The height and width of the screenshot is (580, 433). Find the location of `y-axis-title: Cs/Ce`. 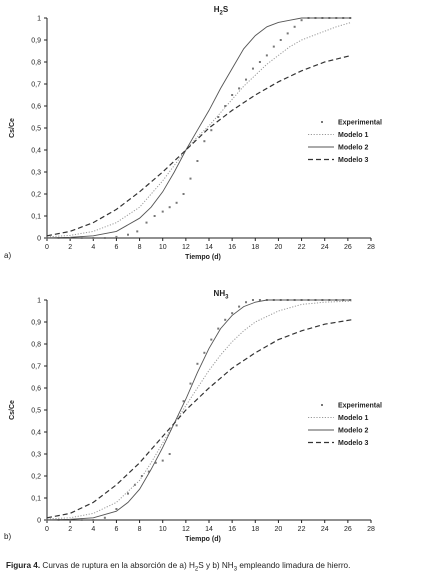

y-axis-title: Cs/Ce is located at coordinates (12, 128).